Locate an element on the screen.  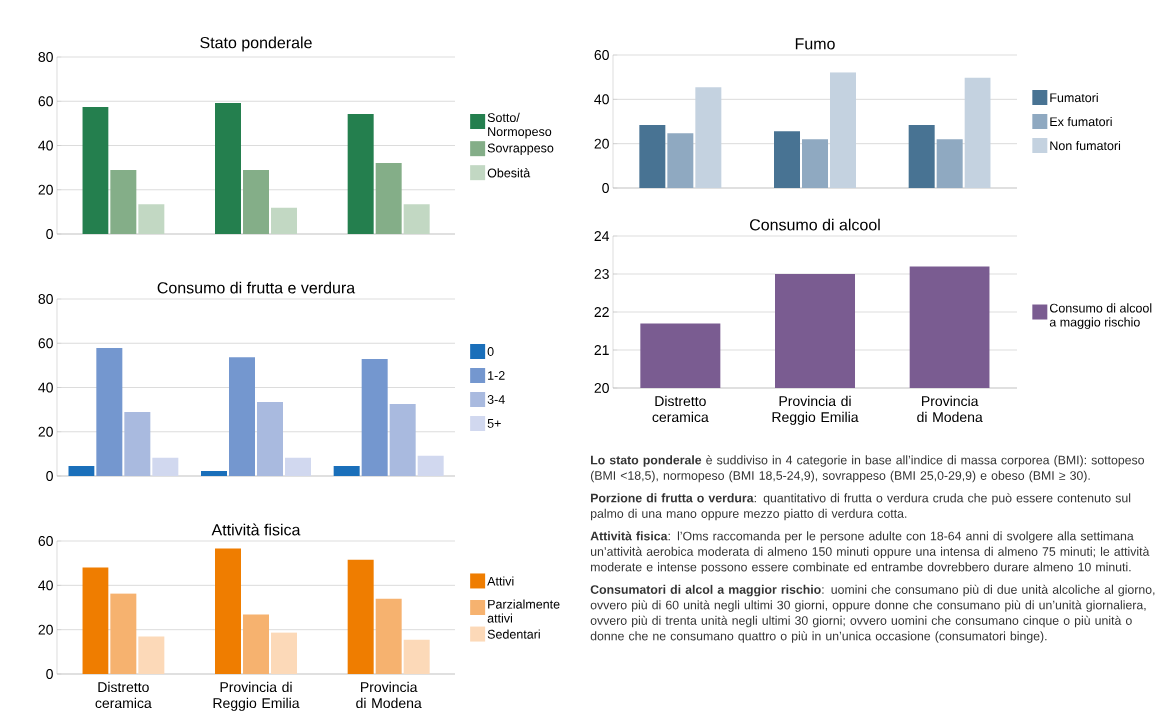
legend-label: Sedentari is located at coordinates (513, 634).